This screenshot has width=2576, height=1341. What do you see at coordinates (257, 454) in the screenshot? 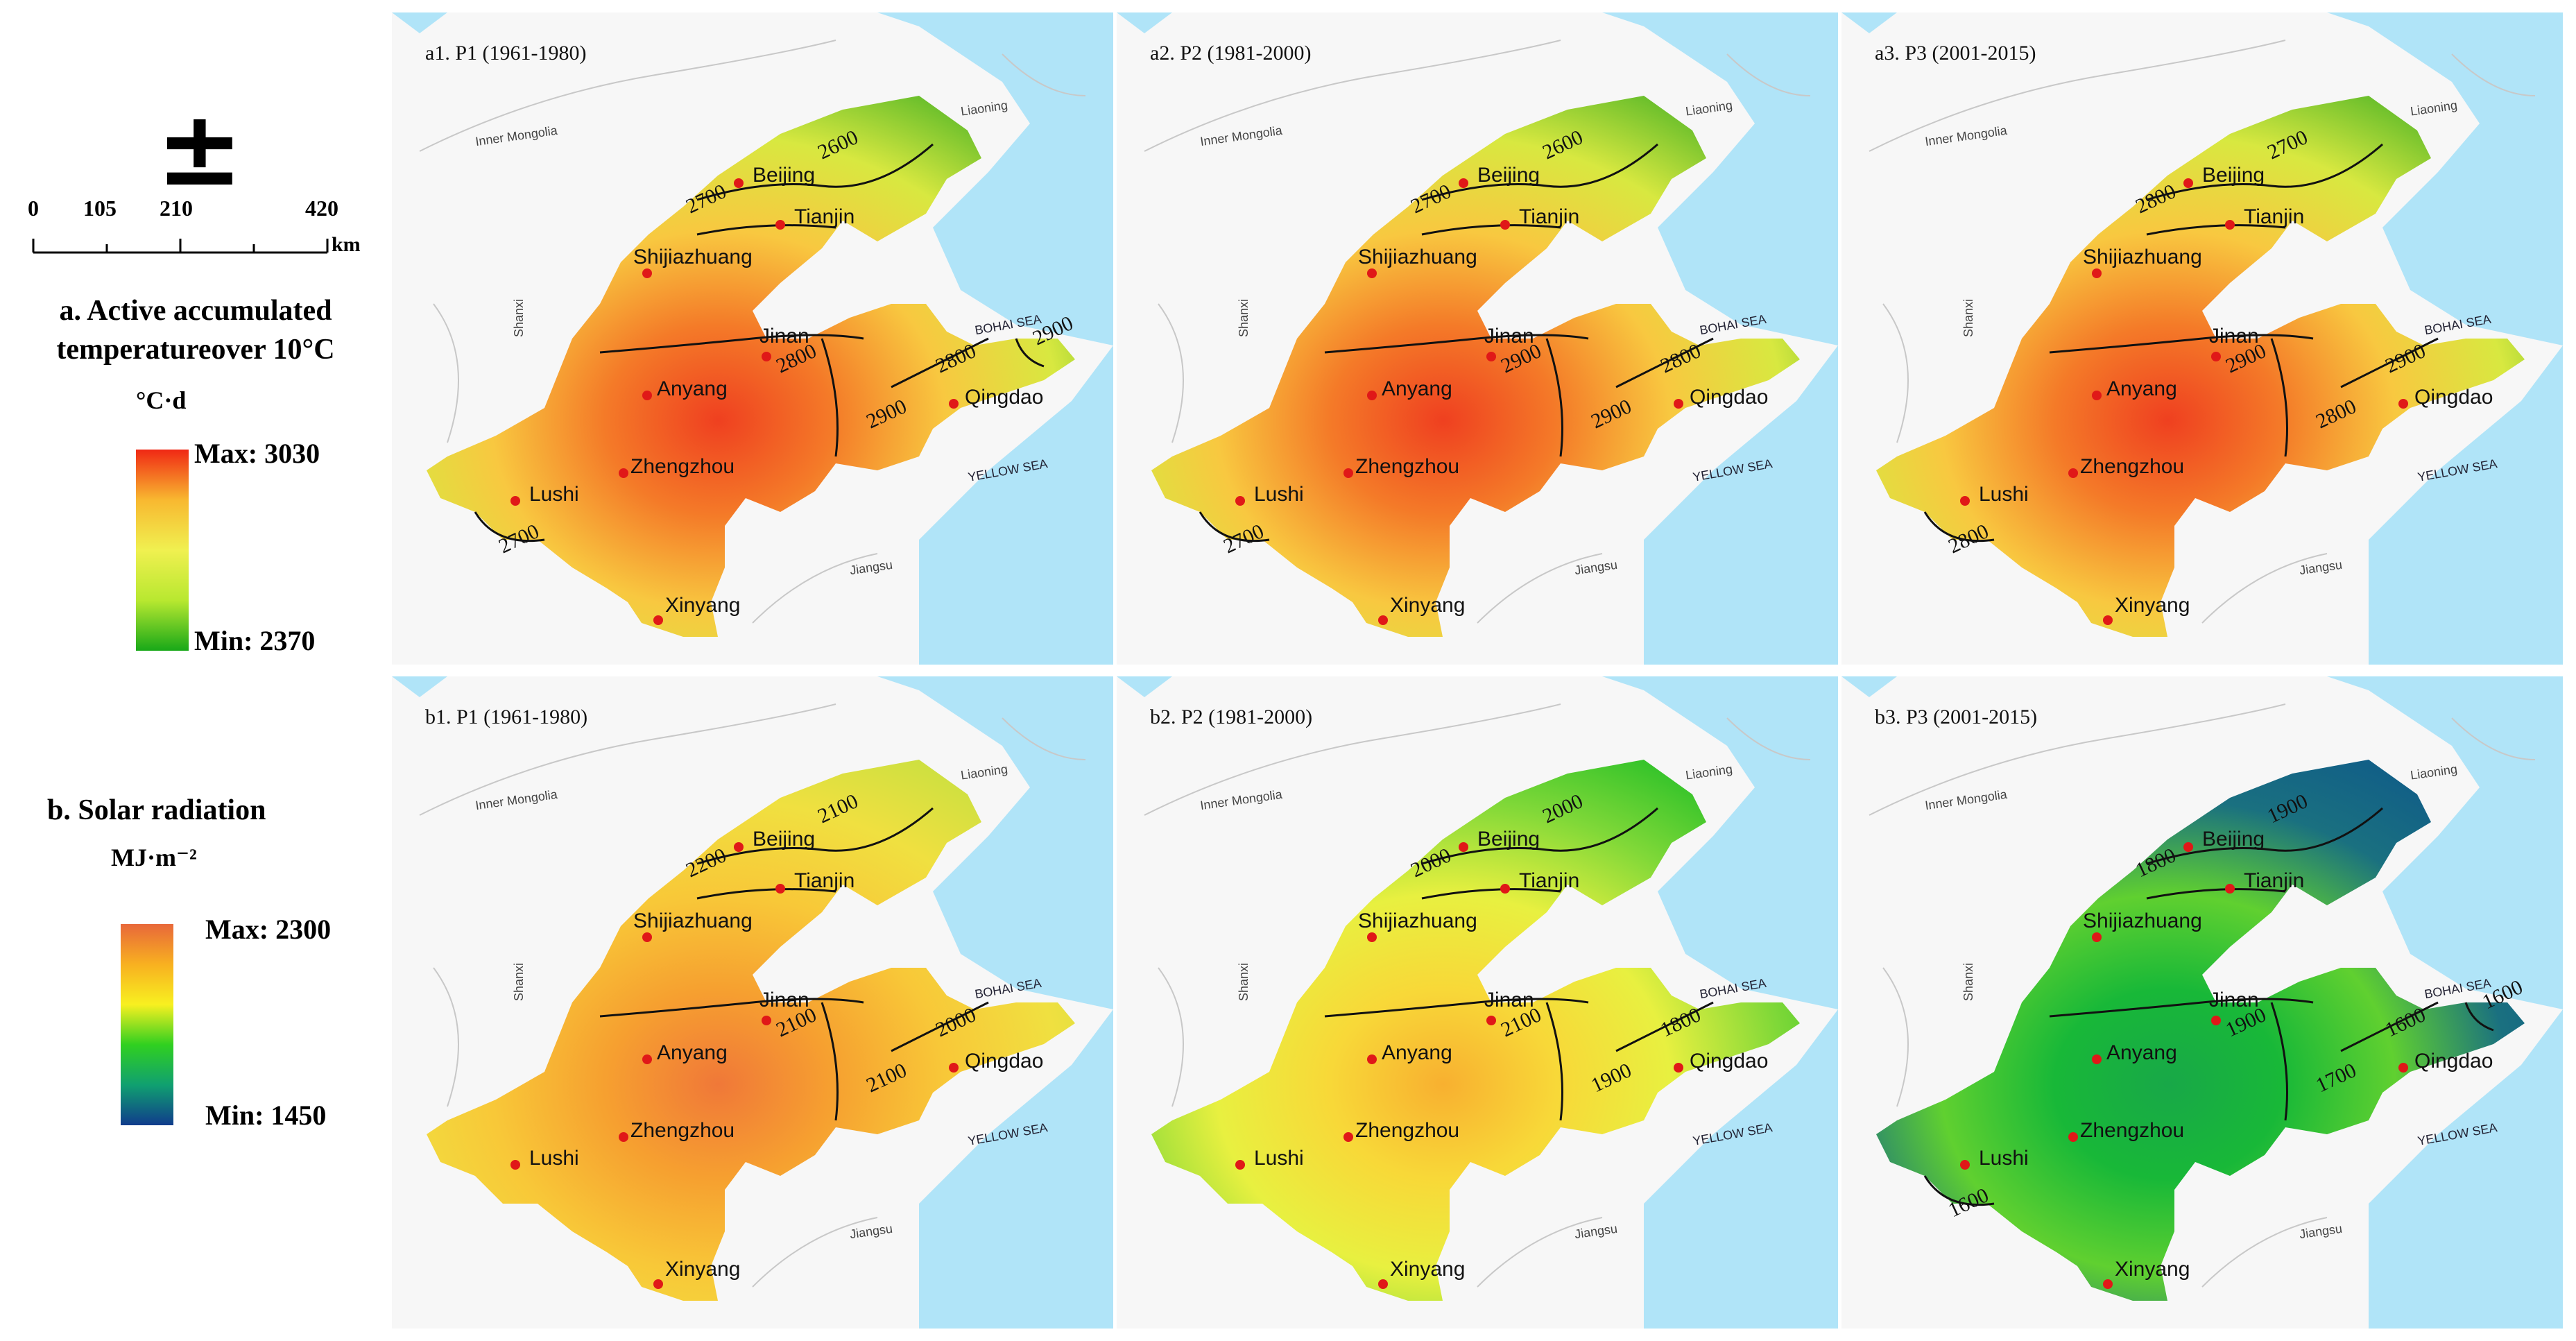
I see `legend-a-max: Max: 3030` at bounding box center [257, 454].